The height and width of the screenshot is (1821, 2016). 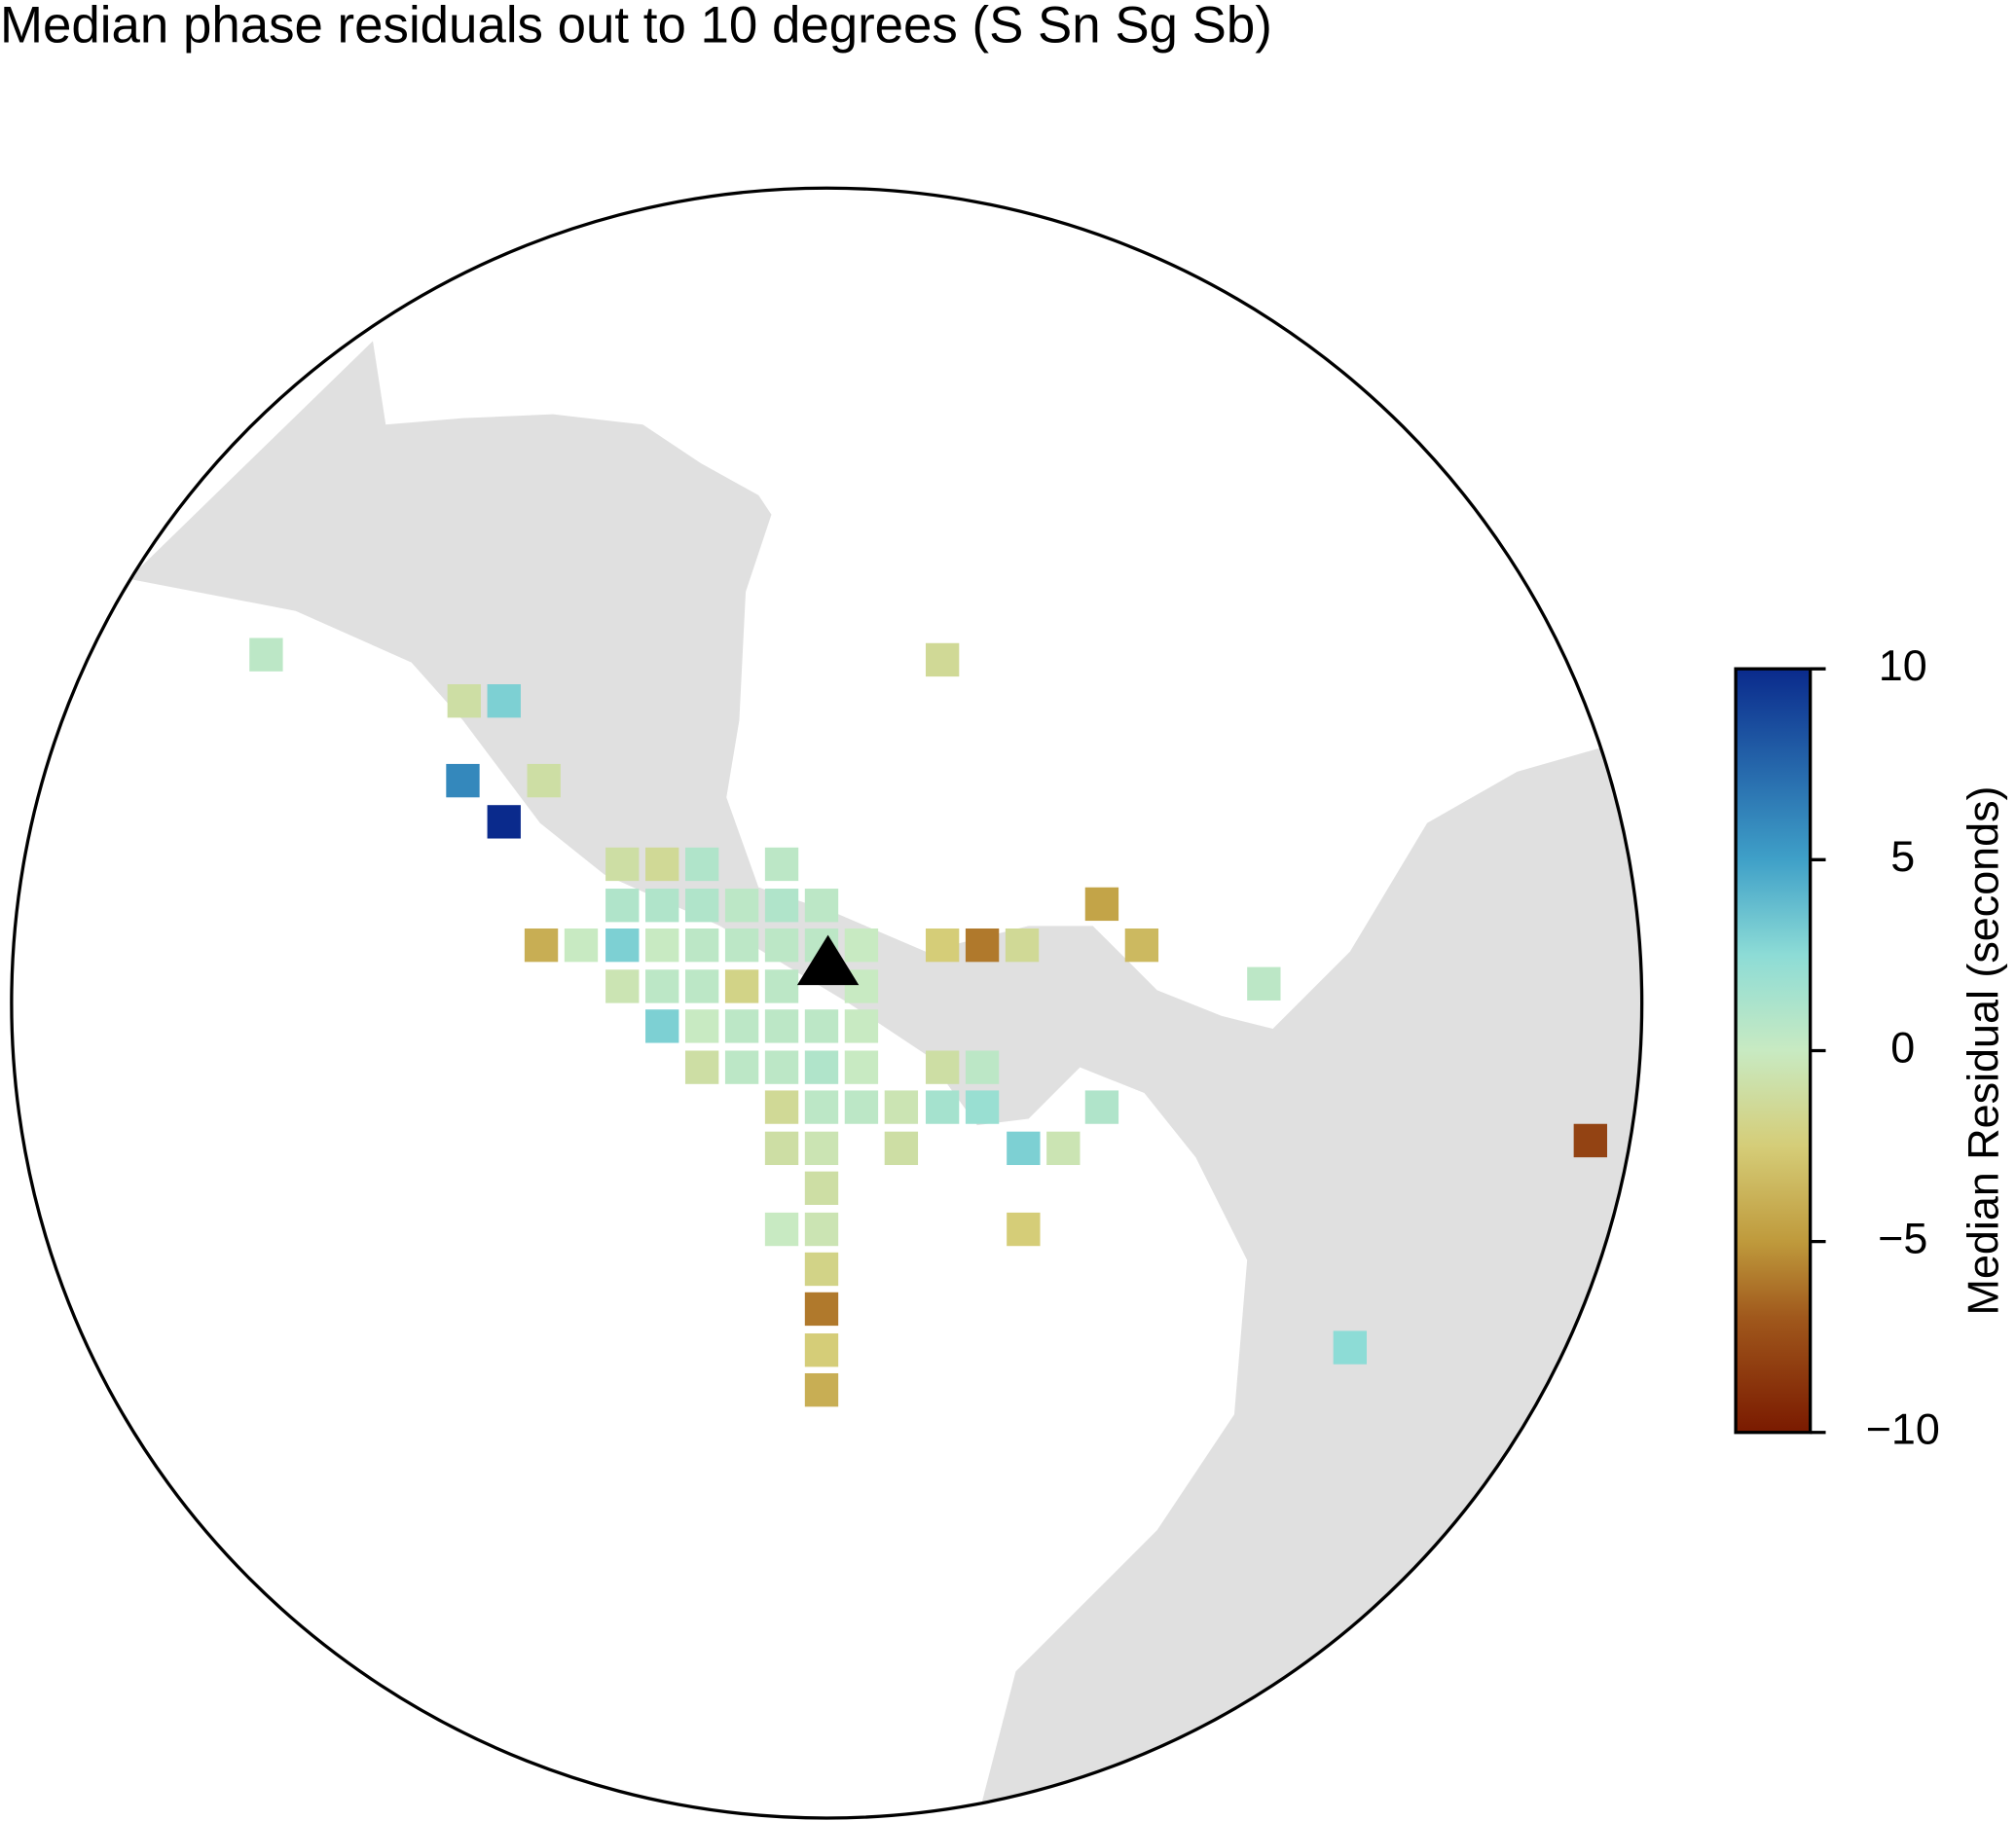 What do you see at coordinates (1903, 665) in the screenshot?
I see `colorbar-tick-label: 10` at bounding box center [1903, 665].